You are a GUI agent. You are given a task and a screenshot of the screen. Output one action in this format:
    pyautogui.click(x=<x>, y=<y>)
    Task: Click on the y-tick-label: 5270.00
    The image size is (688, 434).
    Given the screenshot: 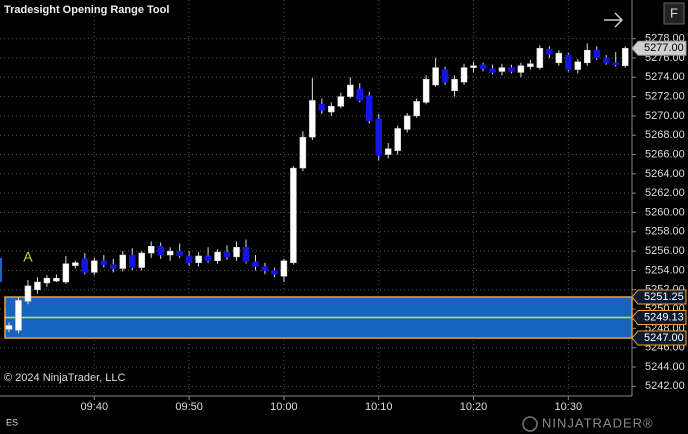 What is the action you would take?
    pyautogui.click(x=665, y=116)
    